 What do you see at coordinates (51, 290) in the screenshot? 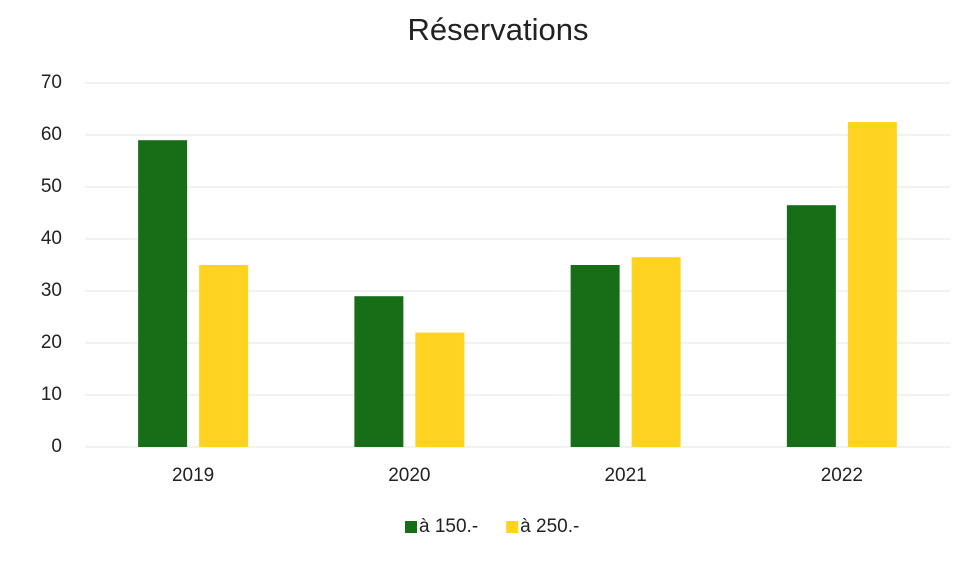
I see `y-tick-label: 30` at bounding box center [51, 290].